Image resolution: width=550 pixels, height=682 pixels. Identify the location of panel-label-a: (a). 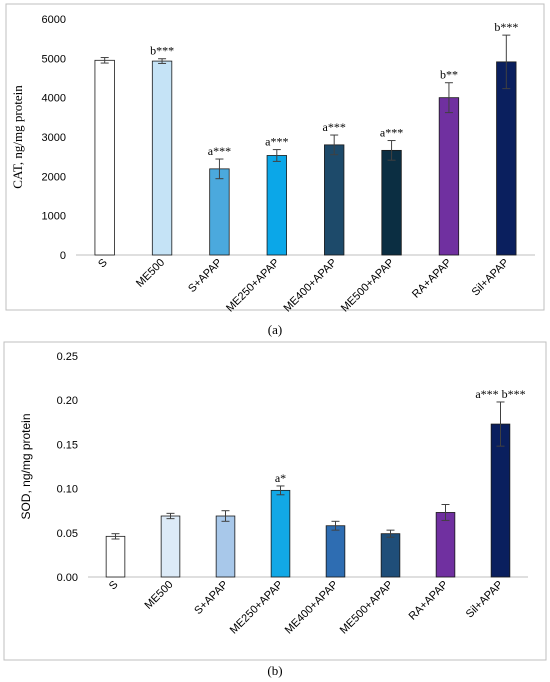
(275, 329).